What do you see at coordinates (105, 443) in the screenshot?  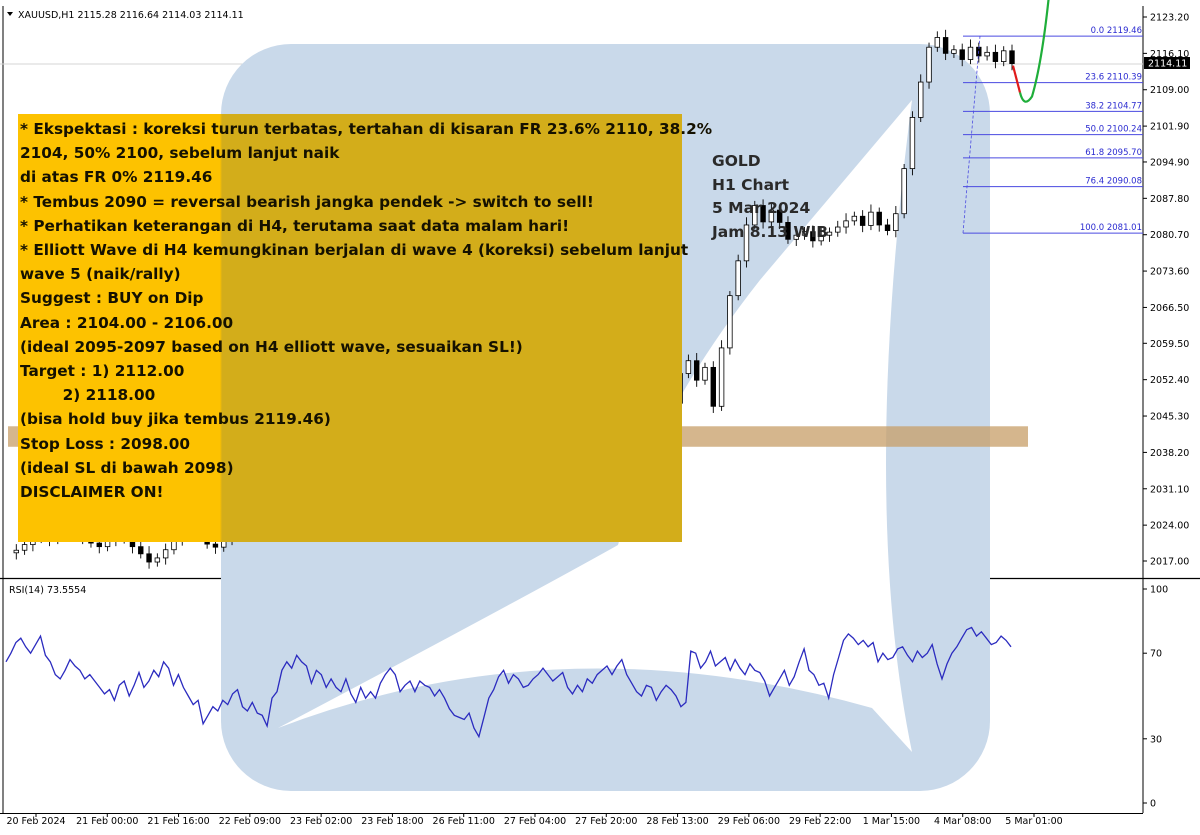 I see `note-line: Stop Loss : 2098.00` at bounding box center [105, 443].